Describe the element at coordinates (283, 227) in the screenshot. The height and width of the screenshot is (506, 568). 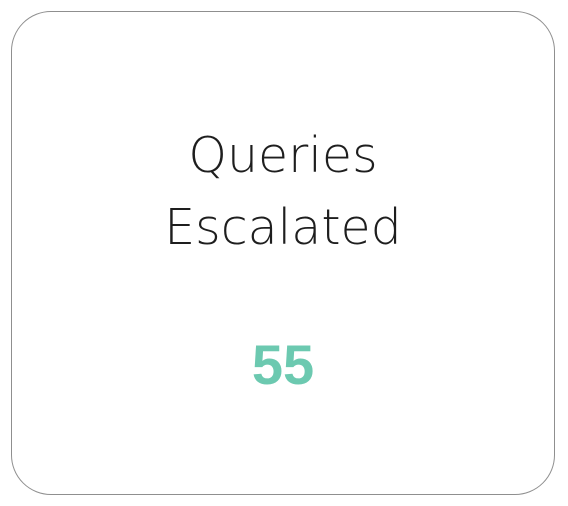
I see `kpi-title-line-2: Escalated` at that location.